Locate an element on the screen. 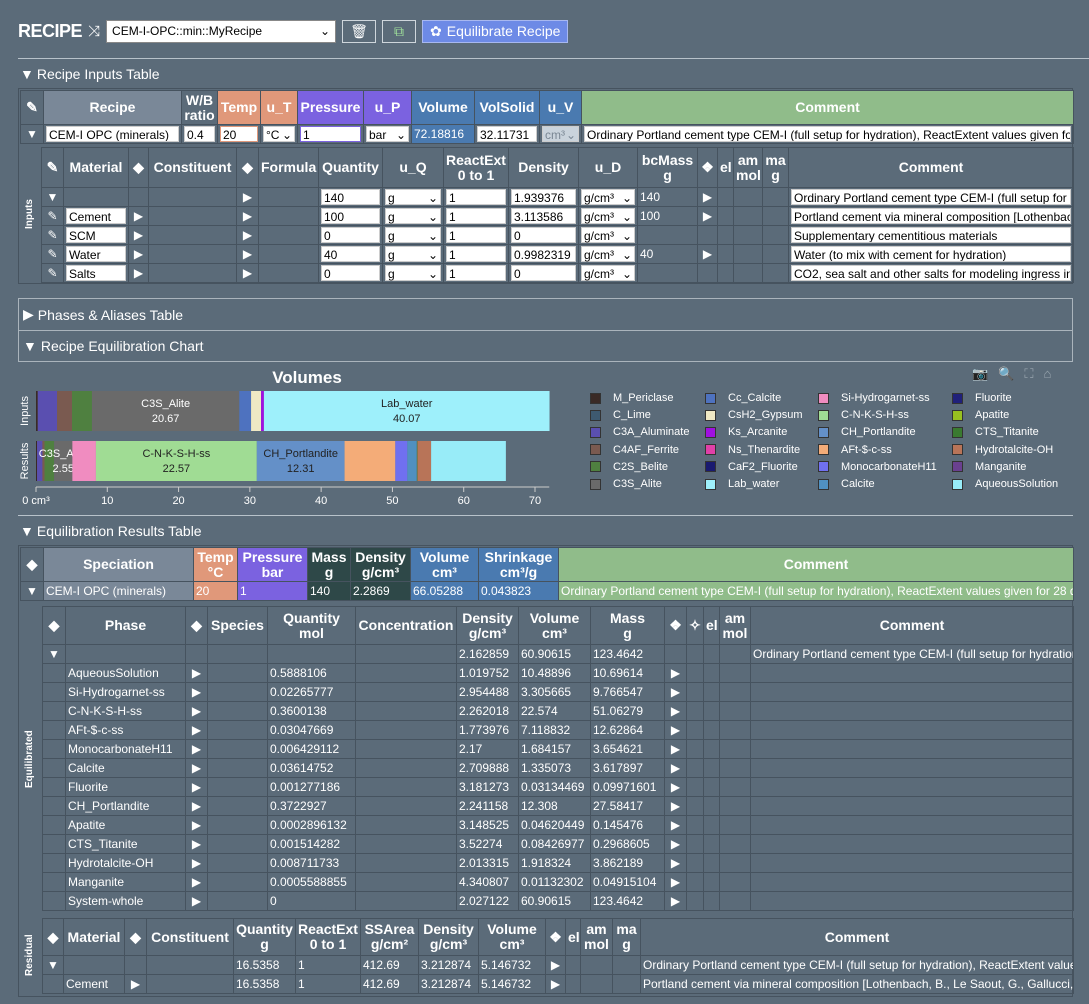 This screenshot has height=1004, width=1089. bar-segment-C-N-K-S-H-ss is located at coordinates (176, 461).